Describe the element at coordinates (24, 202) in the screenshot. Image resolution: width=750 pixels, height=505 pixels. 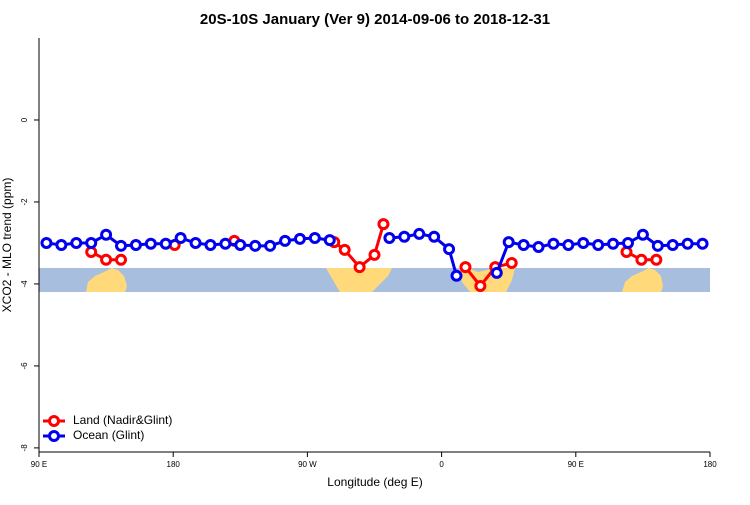
I see `y-tick-label: -2` at that location.